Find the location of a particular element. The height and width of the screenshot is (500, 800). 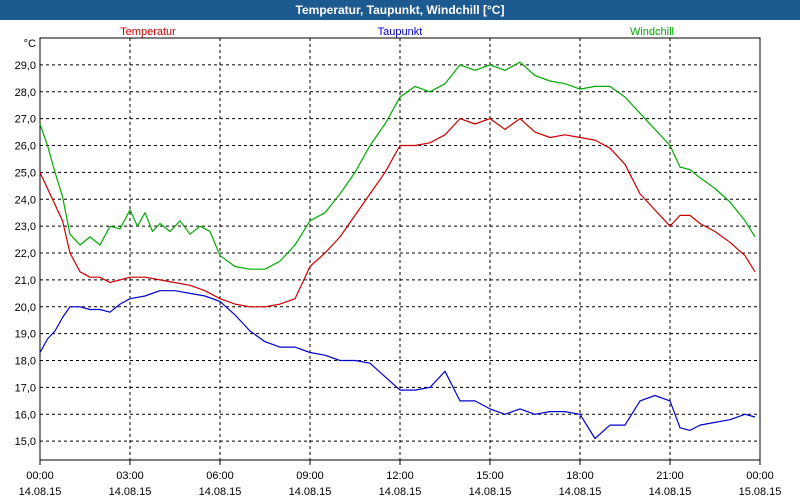

y-tick-label: 22,0 is located at coordinates (25, 254).